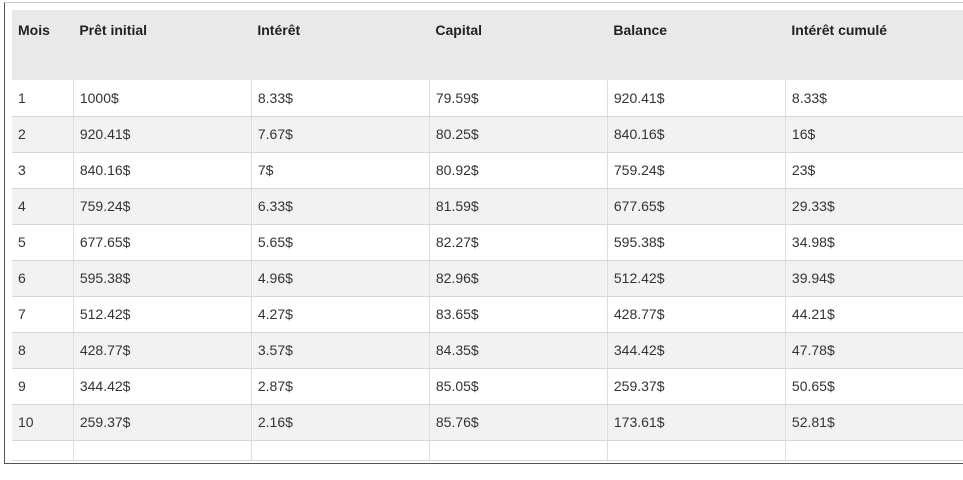  I want to click on table-row: 8 428.77$ 3.57$ 84.35$ 344.42$ 47.78$, so click(487, 350).